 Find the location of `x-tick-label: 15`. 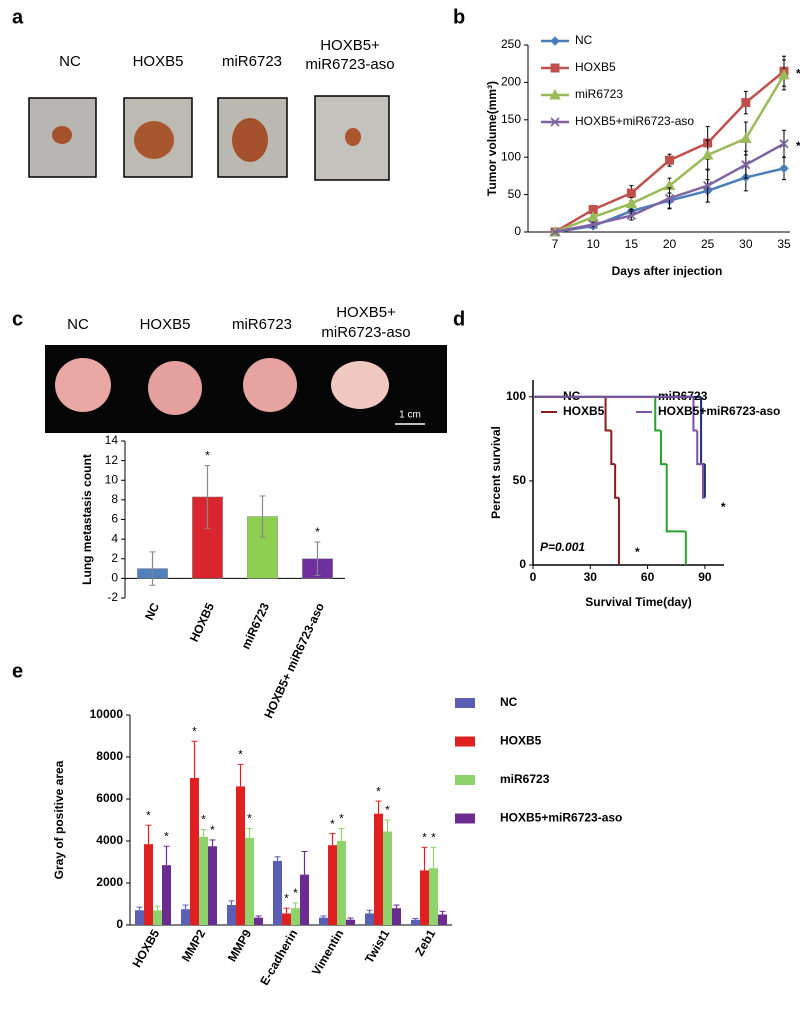

x-tick-label: 15 is located at coordinates (632, 244).